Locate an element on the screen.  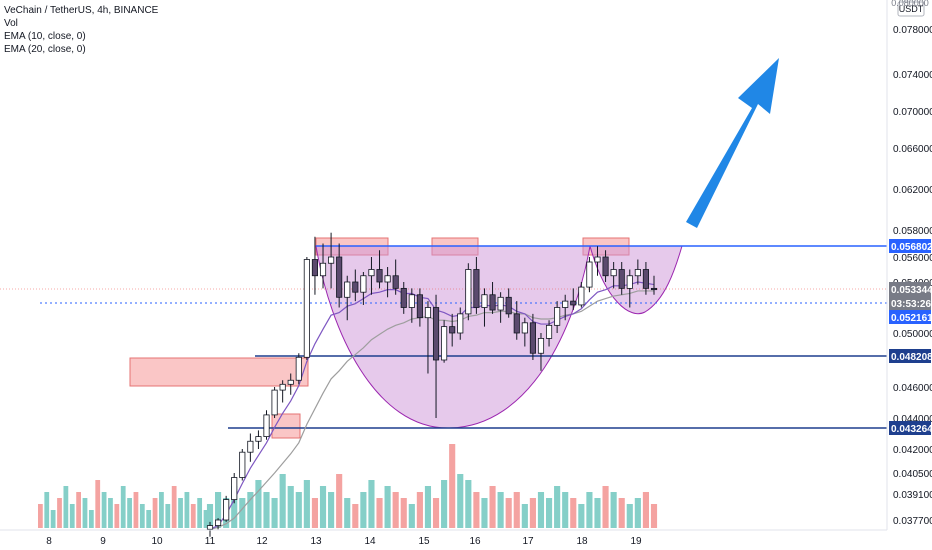
price-tag-label: 0.053344 is located at coordinates (911, 290).